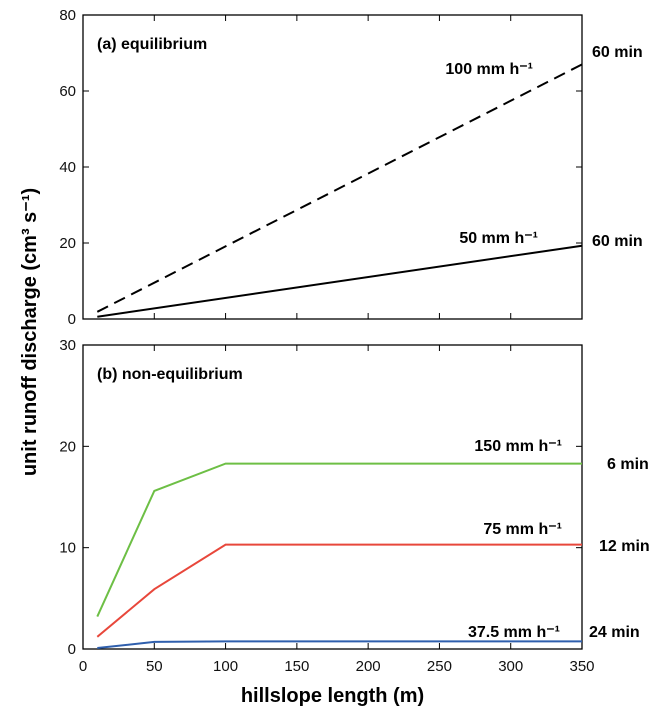 The image size is (665, 715). What do you see at coordinates (332, 696) in the screenshot?
I see `x-axis-label: hillslope length (m)` at bounding box center [332, 696].